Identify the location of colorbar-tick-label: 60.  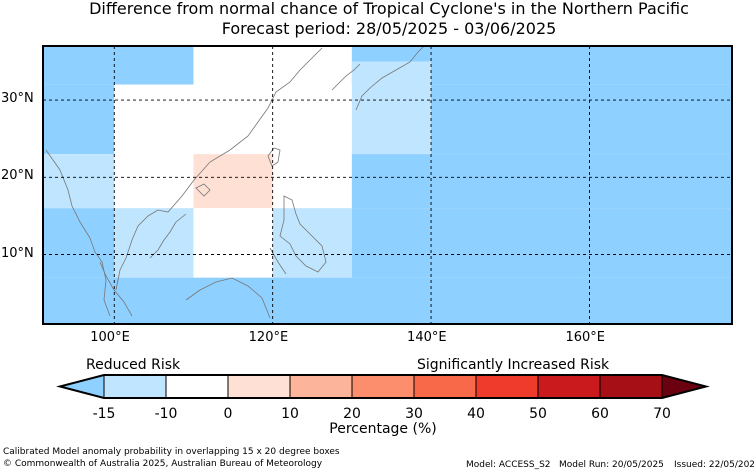
(600, 414).